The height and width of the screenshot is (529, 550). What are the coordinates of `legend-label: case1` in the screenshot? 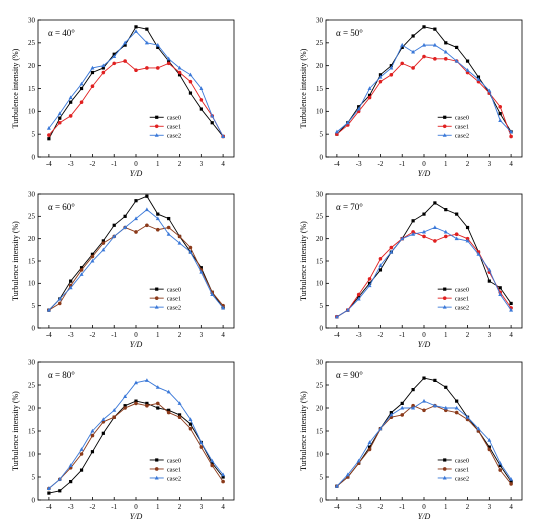 It's located at (174, 127).